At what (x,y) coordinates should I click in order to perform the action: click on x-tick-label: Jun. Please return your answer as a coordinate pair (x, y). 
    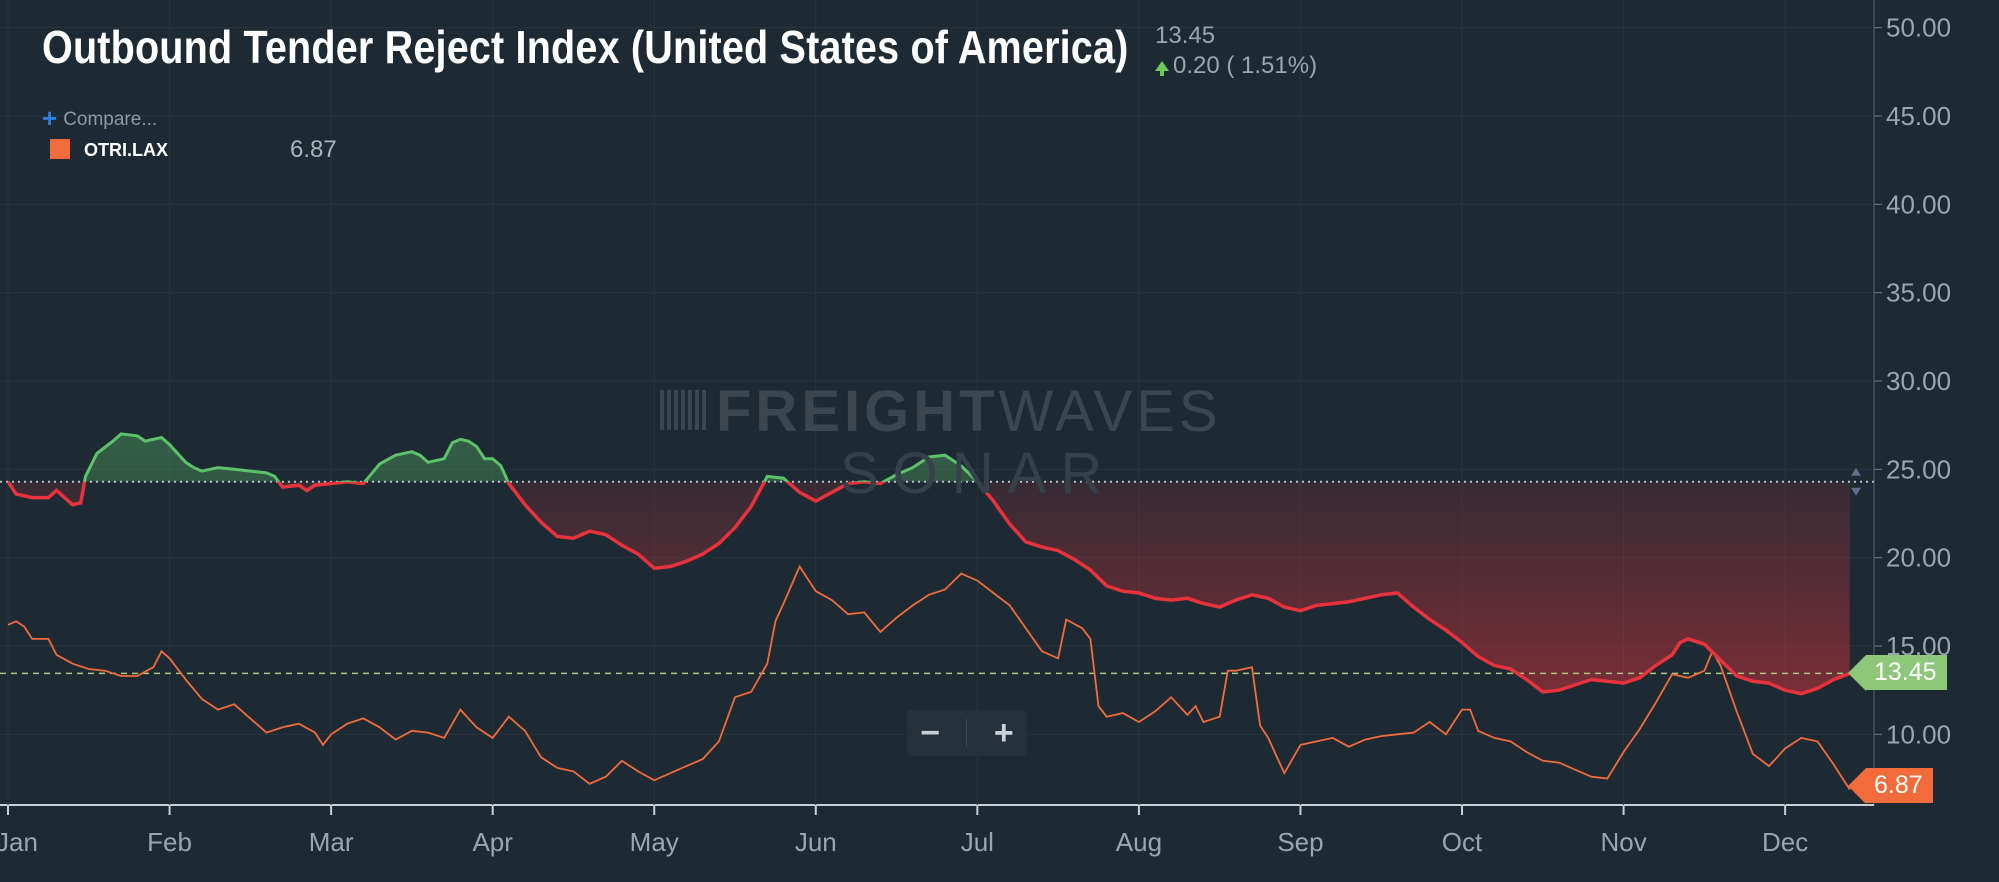
    Looking at the image, I should click on (816, 842).